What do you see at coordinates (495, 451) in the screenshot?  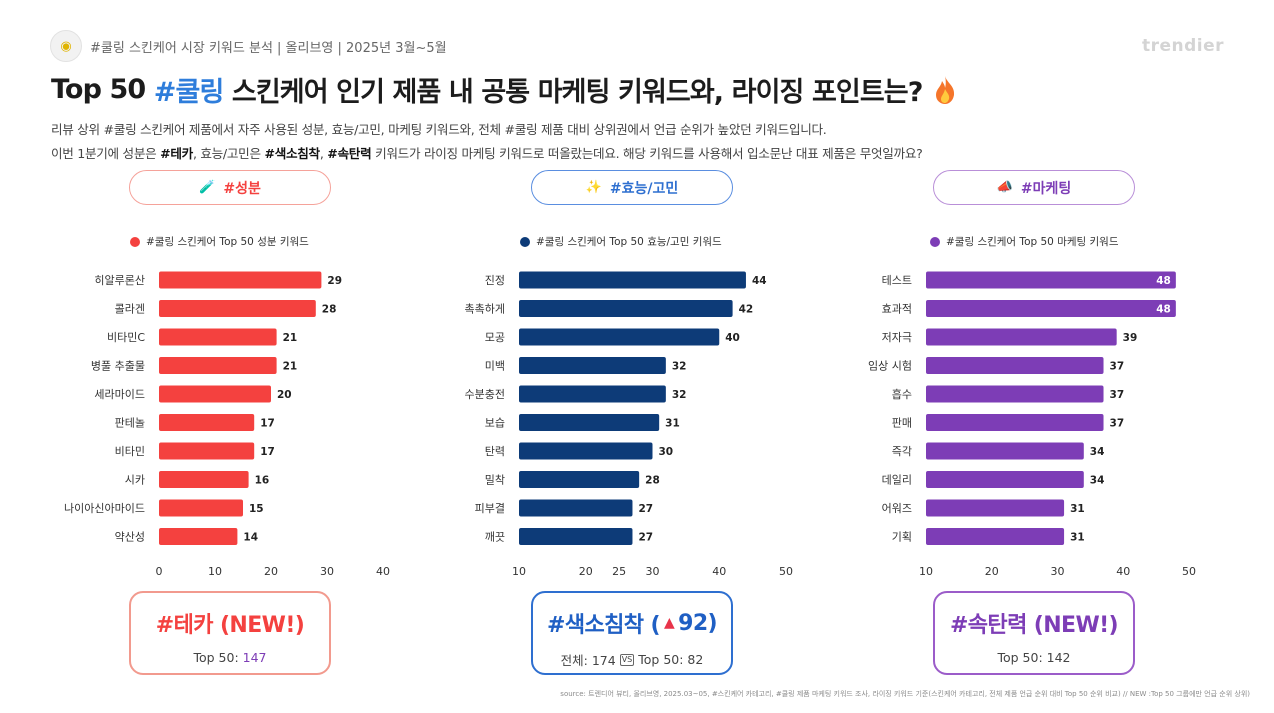 I see `category-label-1-6: 탄력` at bounding box center [495, 451].